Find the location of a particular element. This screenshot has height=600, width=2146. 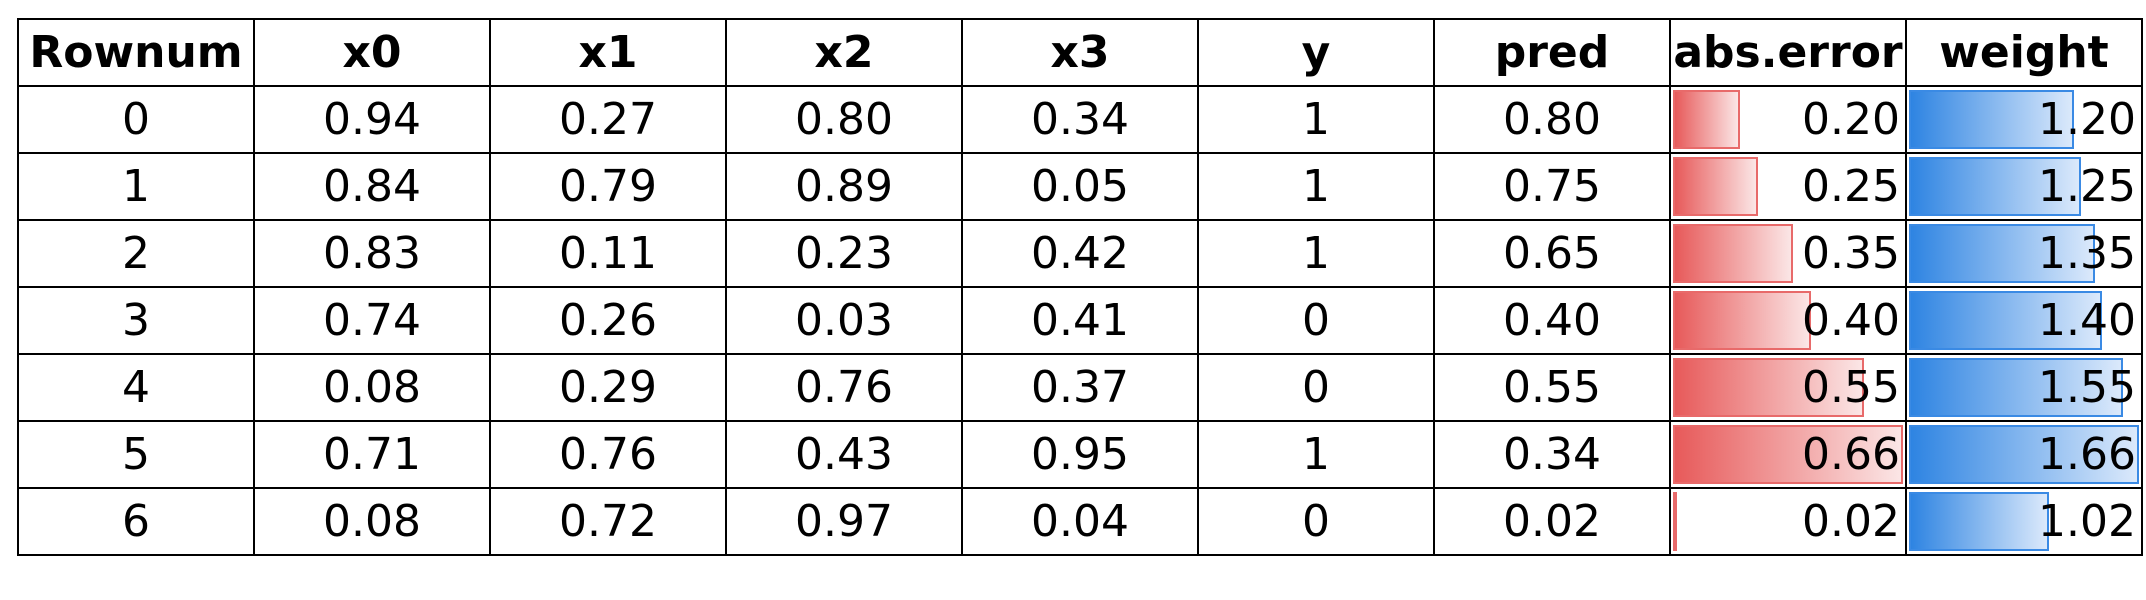

header-y: y is located at coordinates (1316, 52).